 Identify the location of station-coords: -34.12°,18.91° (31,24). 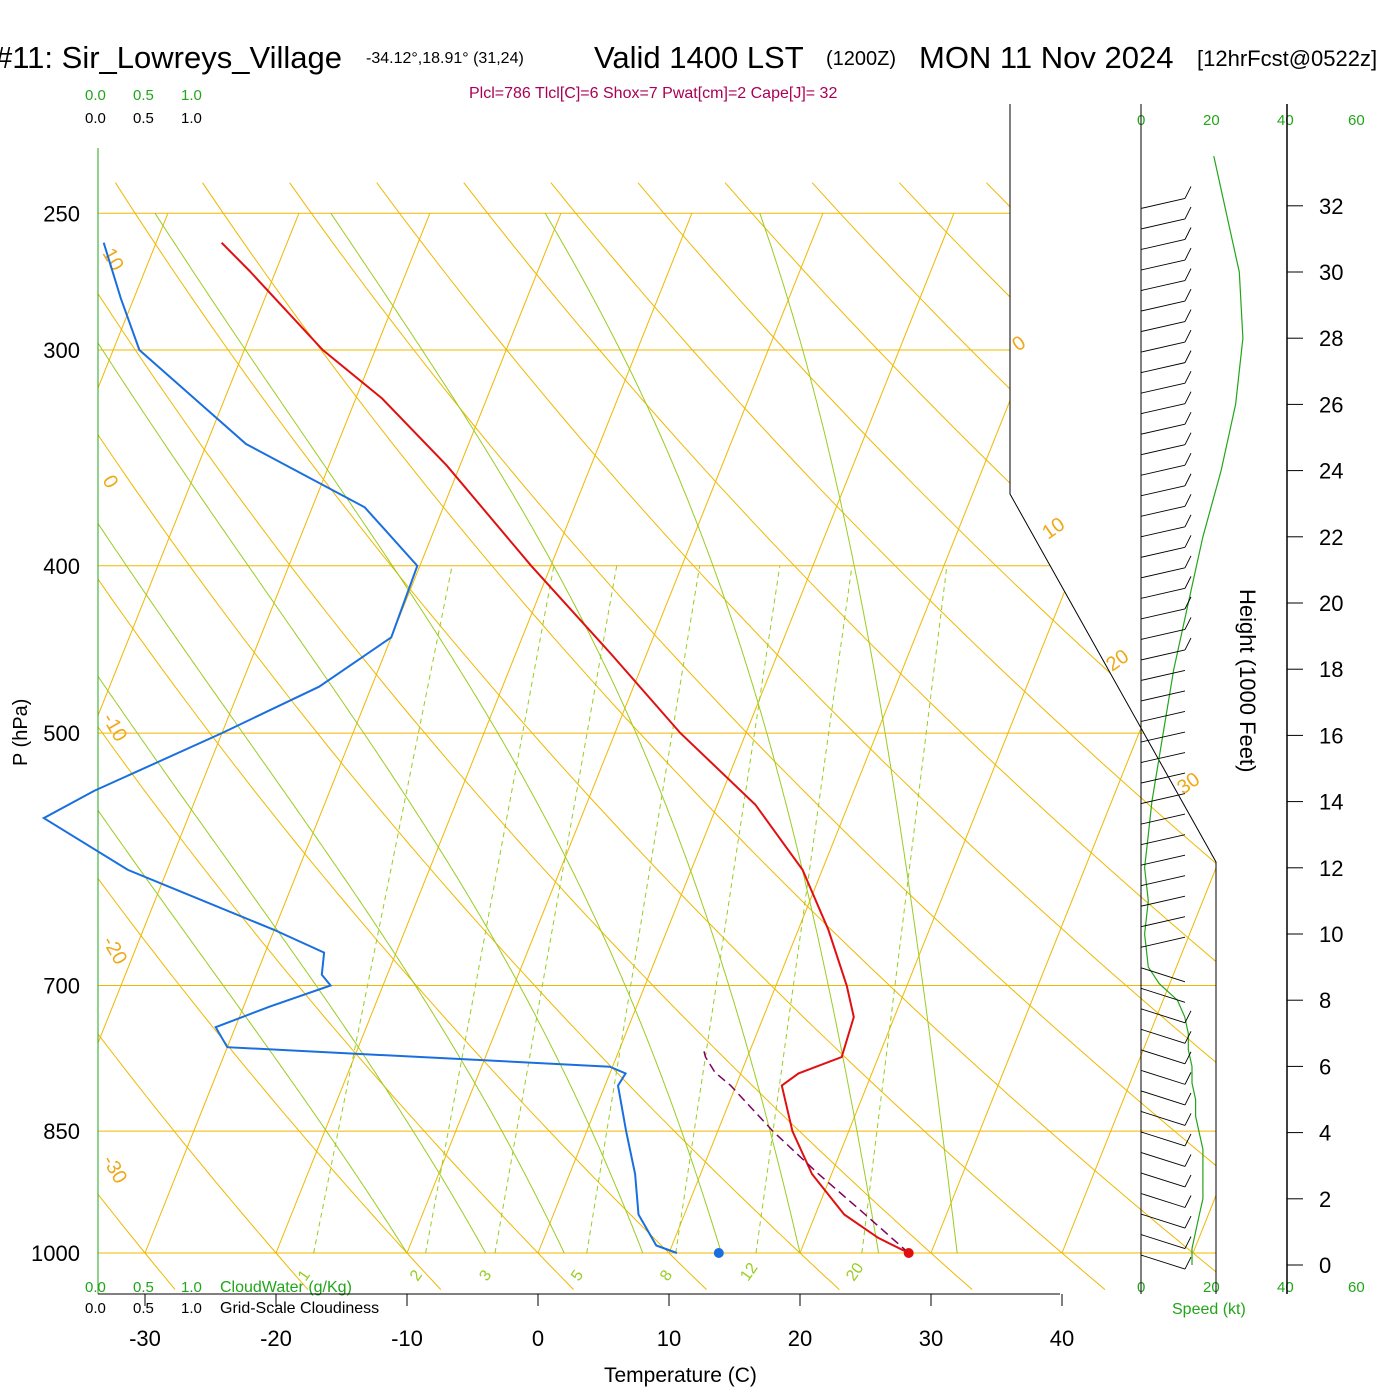
(445, 58).